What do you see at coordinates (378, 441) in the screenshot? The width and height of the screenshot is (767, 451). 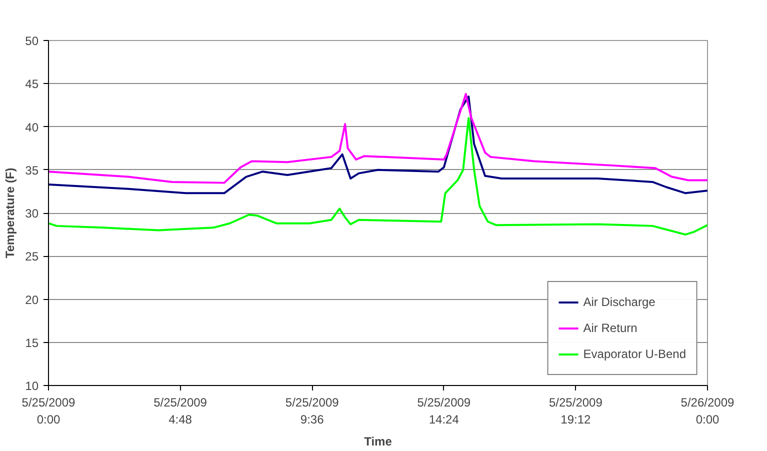 I see `x-axis-title: Time` at bounding box center [378, 441].